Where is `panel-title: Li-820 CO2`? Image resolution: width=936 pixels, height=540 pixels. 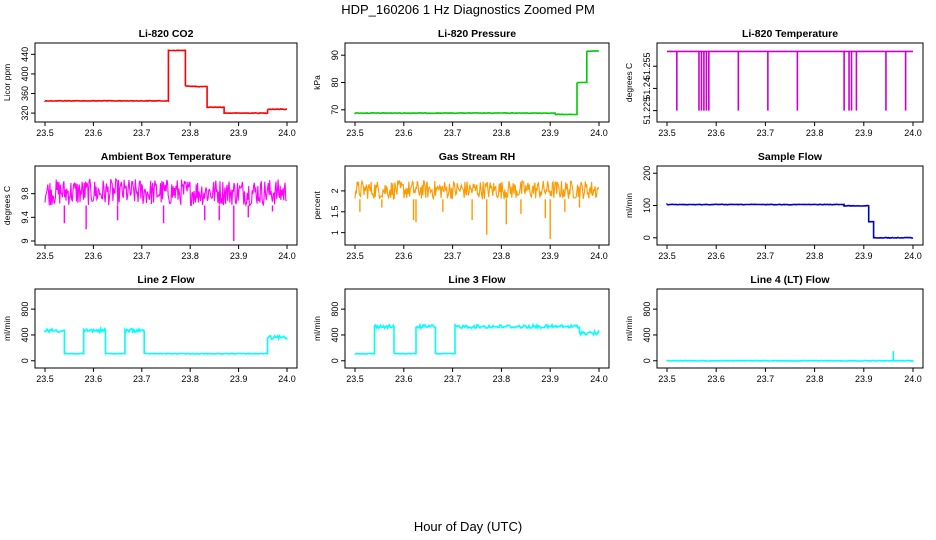
panel-title: Li-820 CO2 is located at coordinates (166, 34).